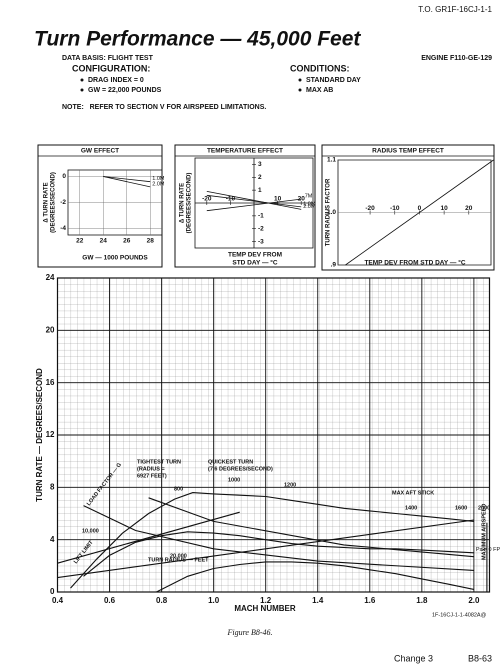  Describe the element at coordinates (116, 80) in the screenshot. I see `config-item: DRAG INDEX = 0` at that location.